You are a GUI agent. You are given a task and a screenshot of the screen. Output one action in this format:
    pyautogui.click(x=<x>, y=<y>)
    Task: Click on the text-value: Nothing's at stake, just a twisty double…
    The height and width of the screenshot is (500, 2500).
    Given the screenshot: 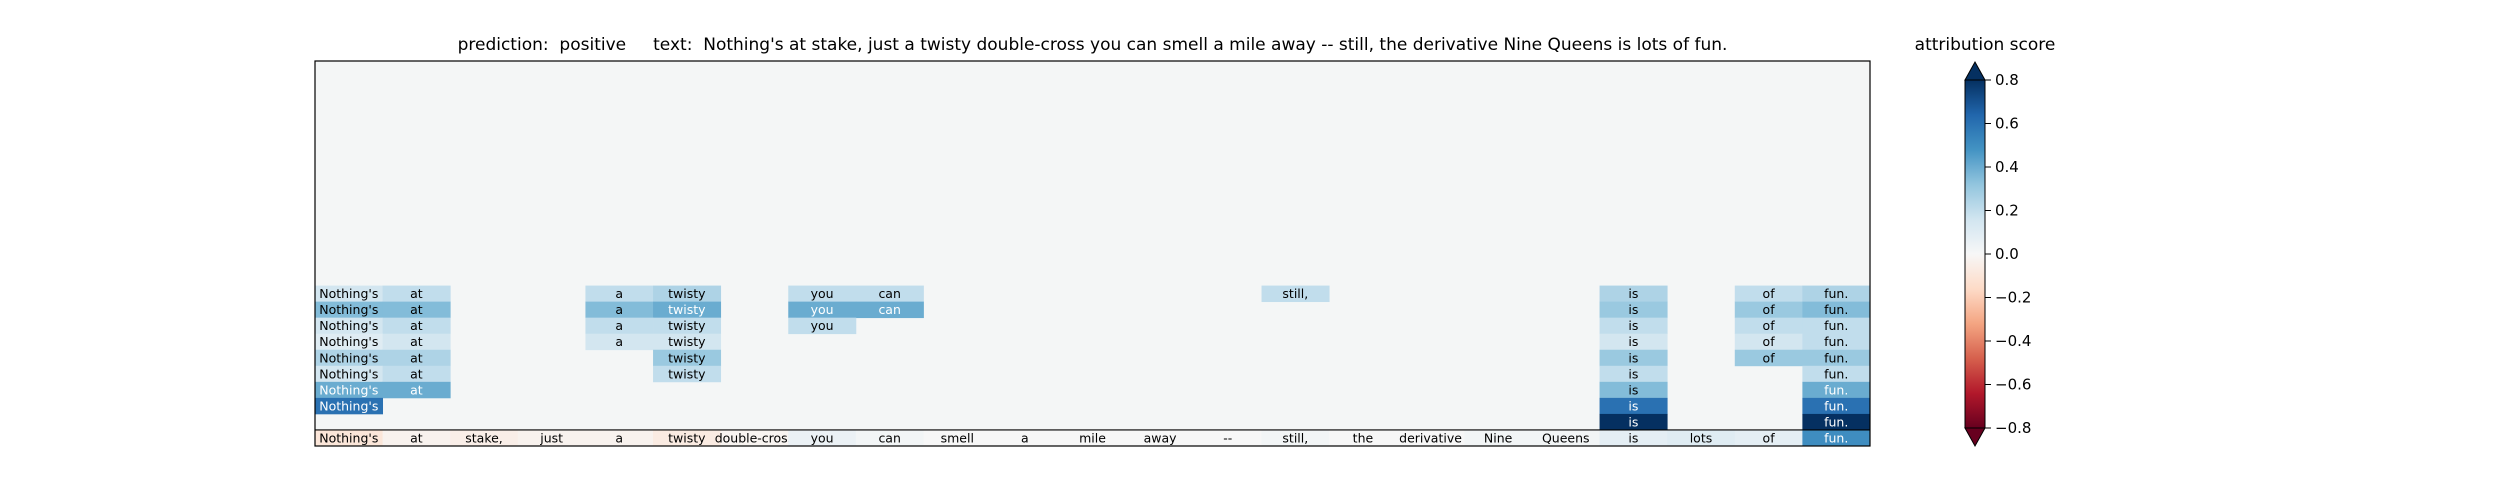 What is the action you would take?
    pyautogui.click(x=1215, y=45)
    